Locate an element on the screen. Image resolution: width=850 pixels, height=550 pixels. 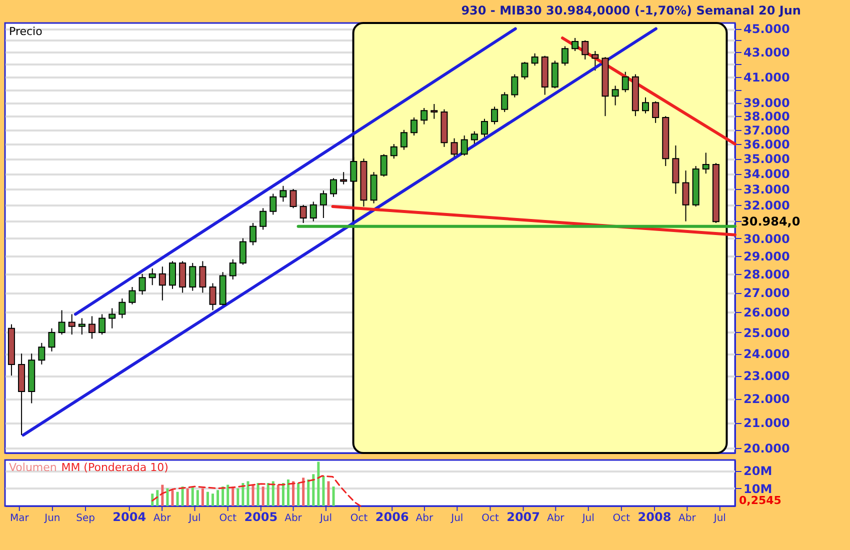
x-tick-label: 2004 is located at coordinates (129, 517).